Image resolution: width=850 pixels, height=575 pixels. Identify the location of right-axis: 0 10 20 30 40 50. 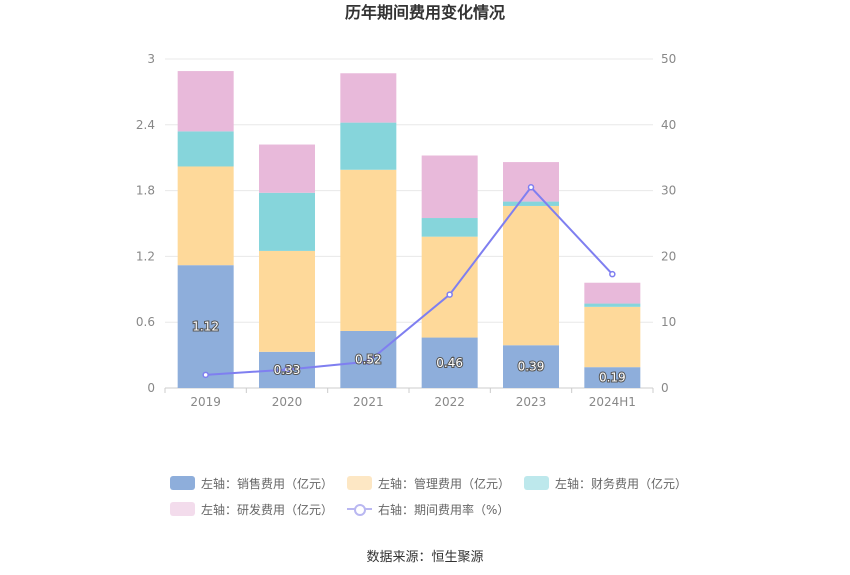
(668, 223).